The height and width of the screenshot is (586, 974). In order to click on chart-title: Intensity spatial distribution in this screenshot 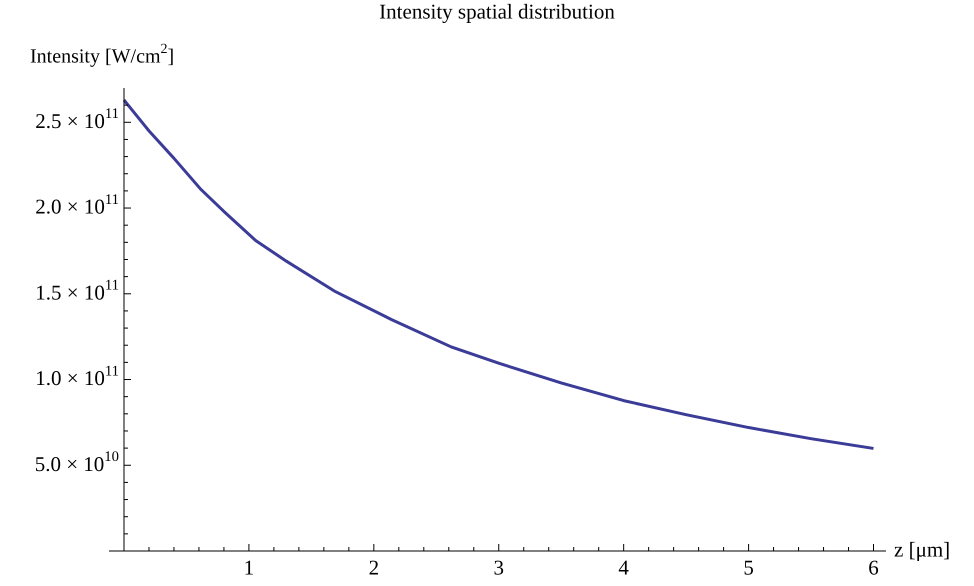, I will do `click(497, 12)`.